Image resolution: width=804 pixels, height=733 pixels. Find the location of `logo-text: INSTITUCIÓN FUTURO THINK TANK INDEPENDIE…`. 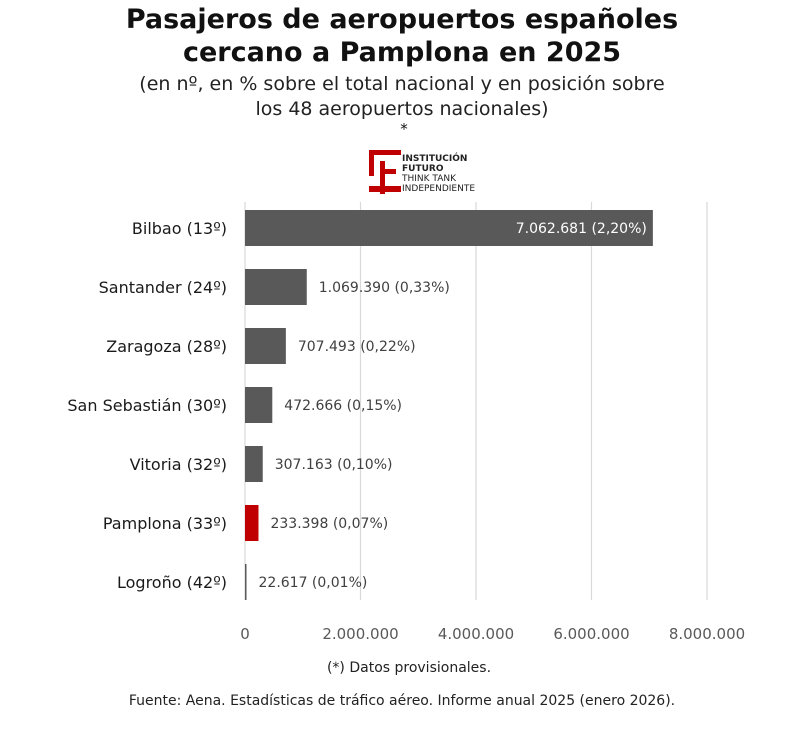

logo-text: INSTITUCIÓN FUTURO THINK TANK INDEPENDIE… is located at coordinates (438, 174).